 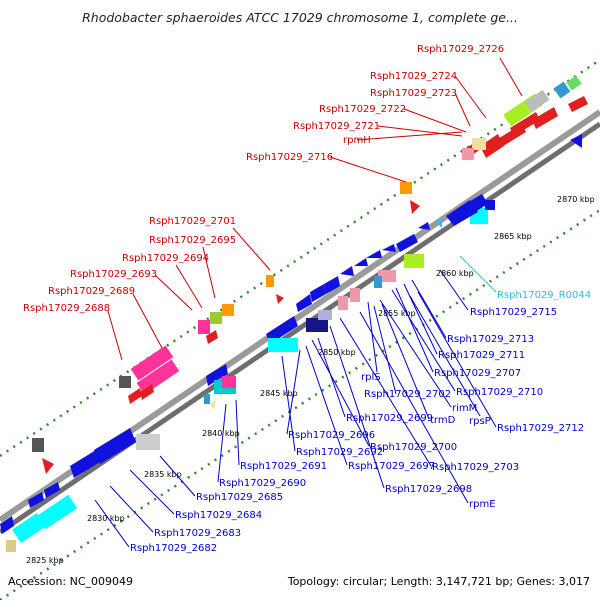 I want to click on gene-label: Rsph17029_2703, so click(x=475, y=467).